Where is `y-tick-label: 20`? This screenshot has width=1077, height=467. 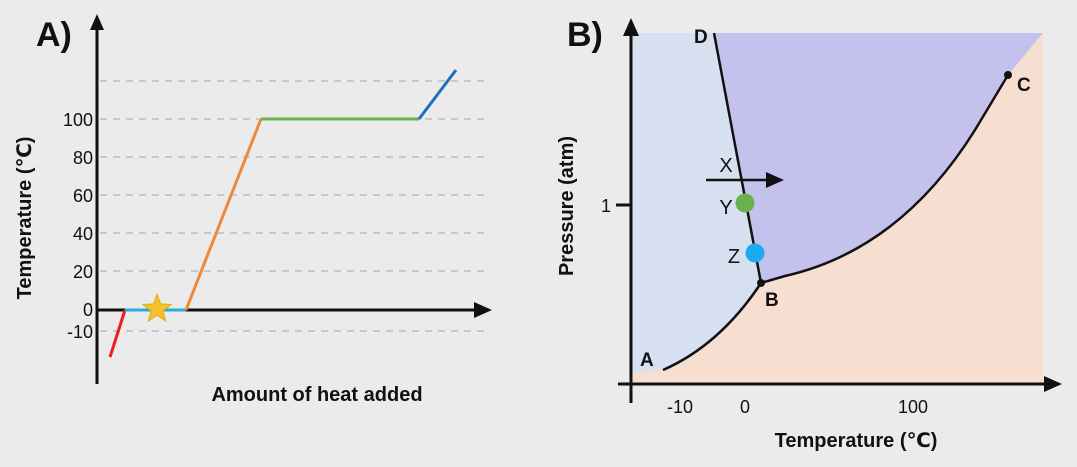 y-tick-label: 20 is located at coordinates (83, 272).